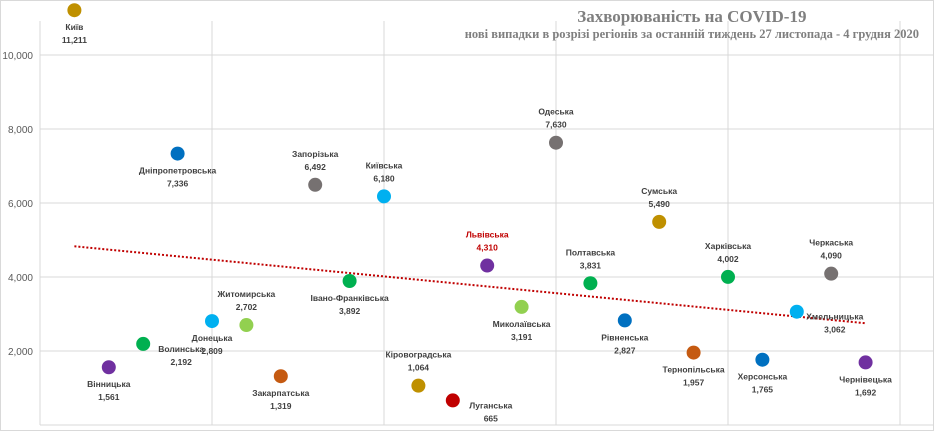 Image resolution: width=934 pixels, height=431 pixels. Describe the element at coordinates (487, 235) in the screenshot. I see `data-label-name: Львівська` at that location.